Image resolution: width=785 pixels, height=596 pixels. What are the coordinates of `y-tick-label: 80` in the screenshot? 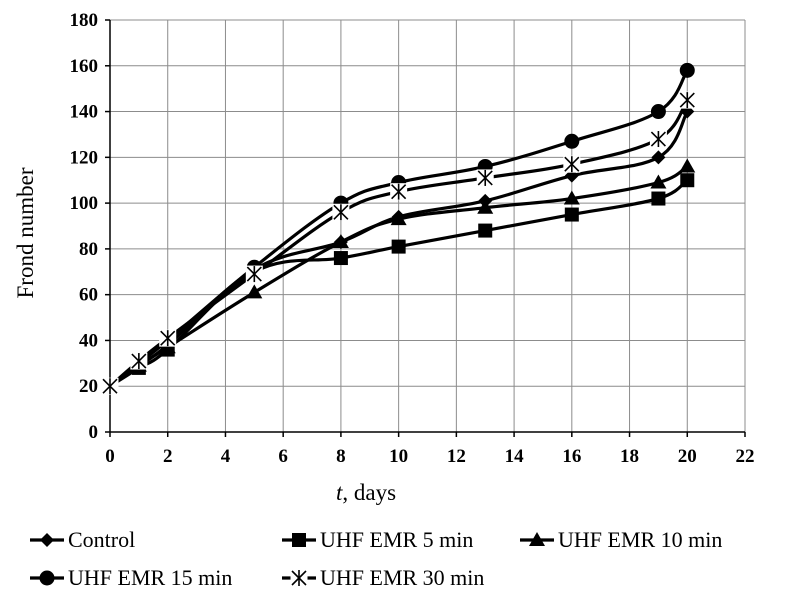 It's located at (88, 249).